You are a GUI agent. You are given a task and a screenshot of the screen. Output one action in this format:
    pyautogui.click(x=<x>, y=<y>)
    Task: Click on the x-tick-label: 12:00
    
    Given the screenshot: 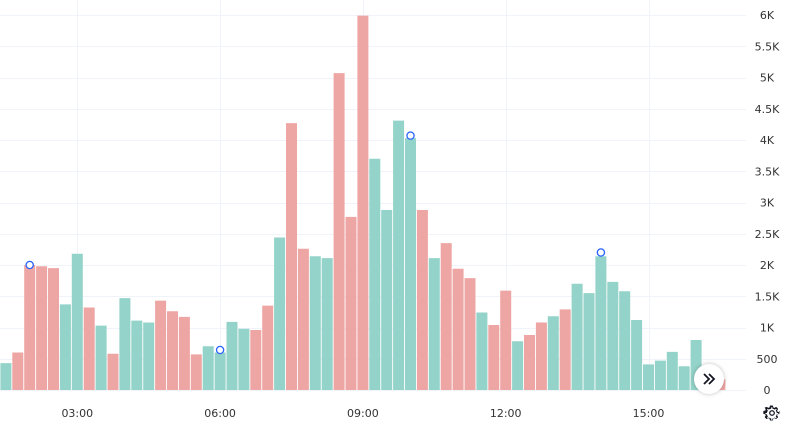 What is the action you would take?
    pyautogui.click(x=506, y=413)
    